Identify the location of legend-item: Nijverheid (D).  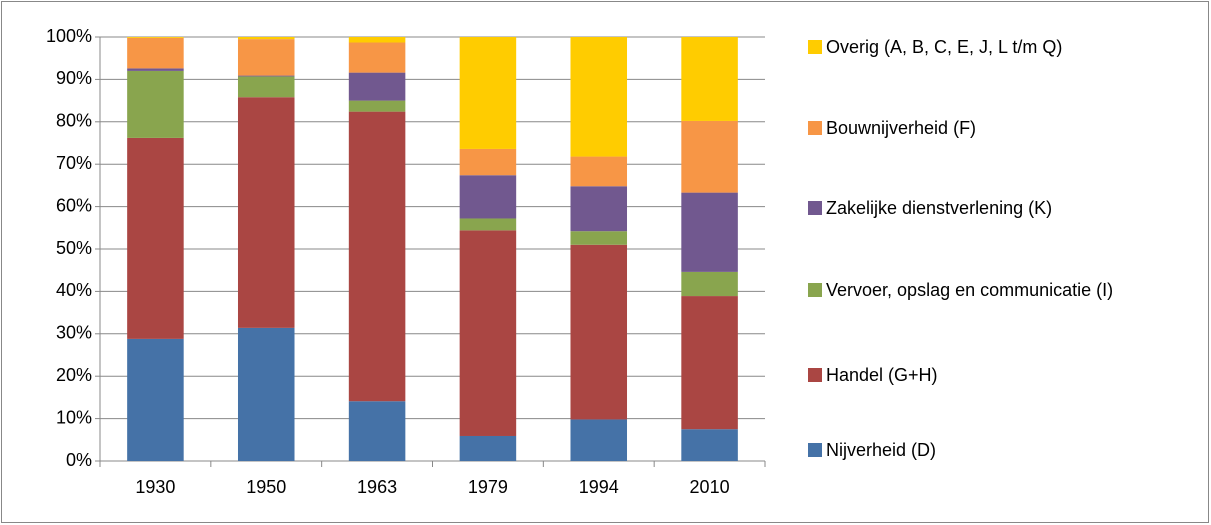
(1003, 450).